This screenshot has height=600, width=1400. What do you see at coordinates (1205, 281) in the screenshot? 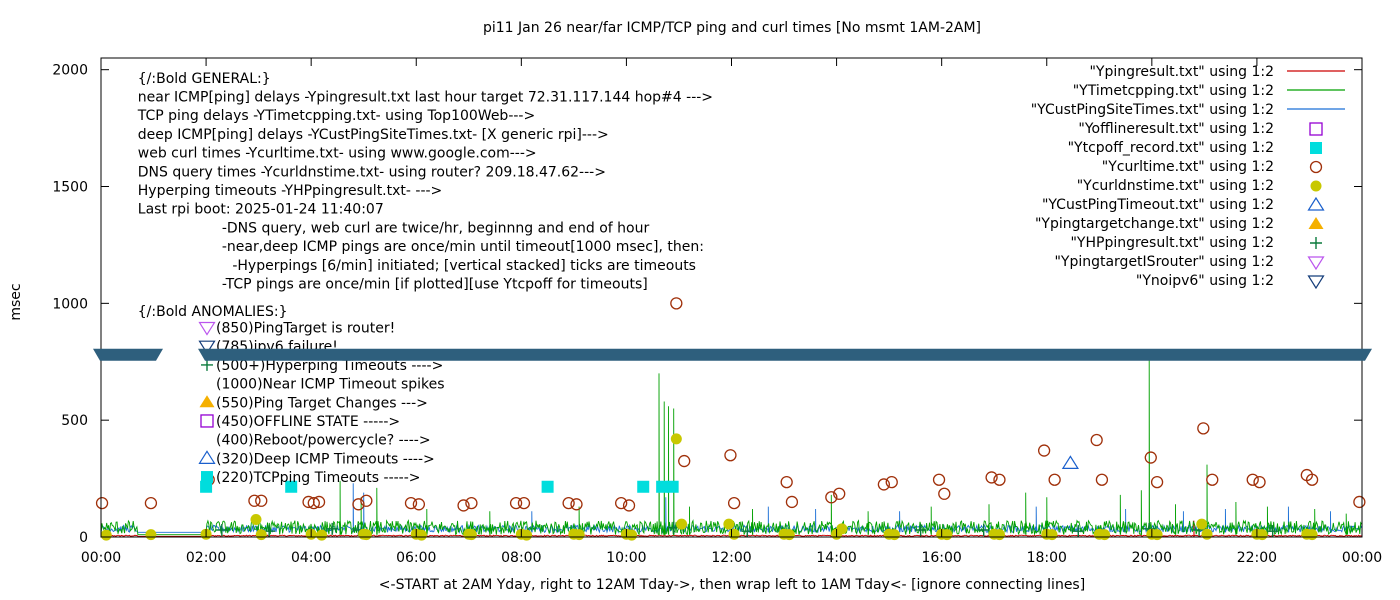
I see `legend-label: "Ynoipv6" using 1:2` at bounding box center [1205, 281].